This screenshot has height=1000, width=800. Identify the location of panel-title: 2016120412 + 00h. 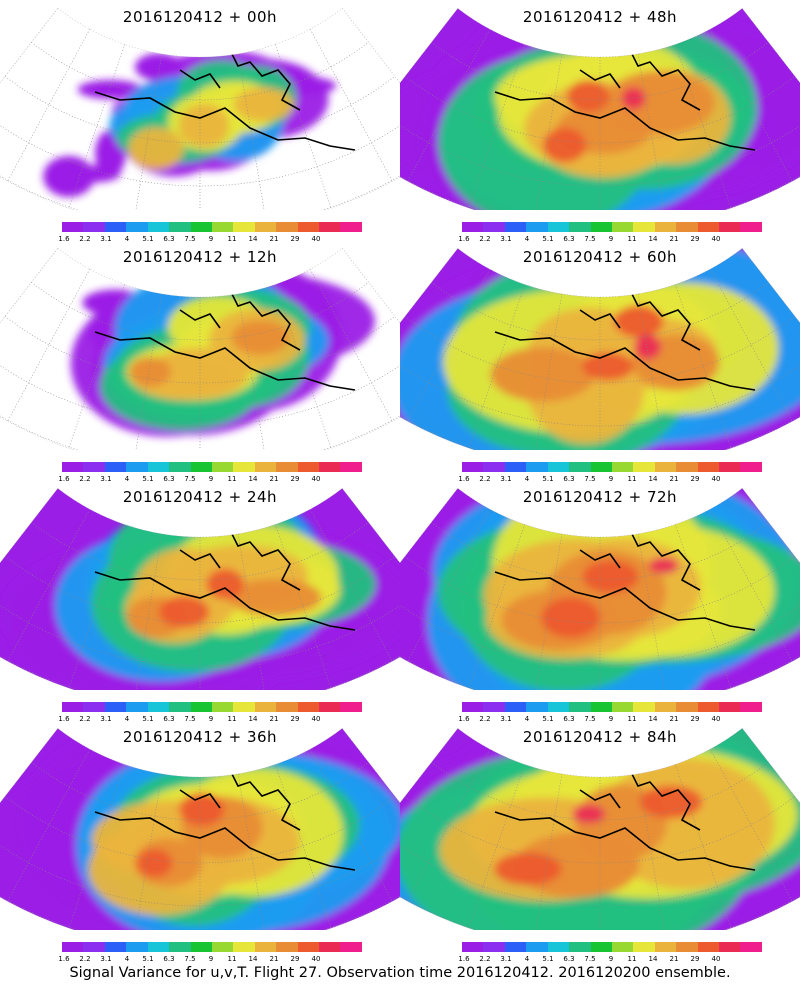
(200, 17).